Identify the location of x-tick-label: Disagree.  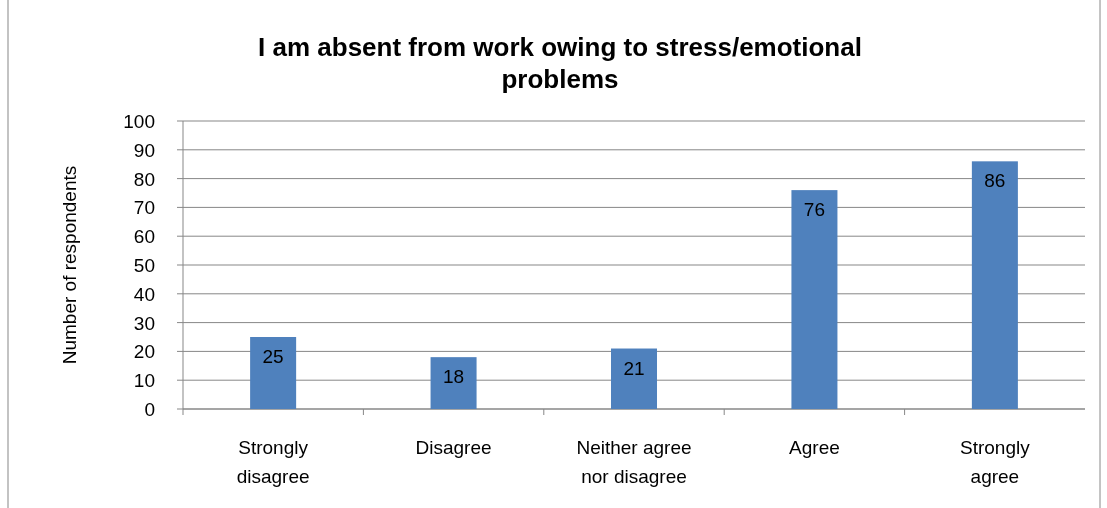
(453, 447).